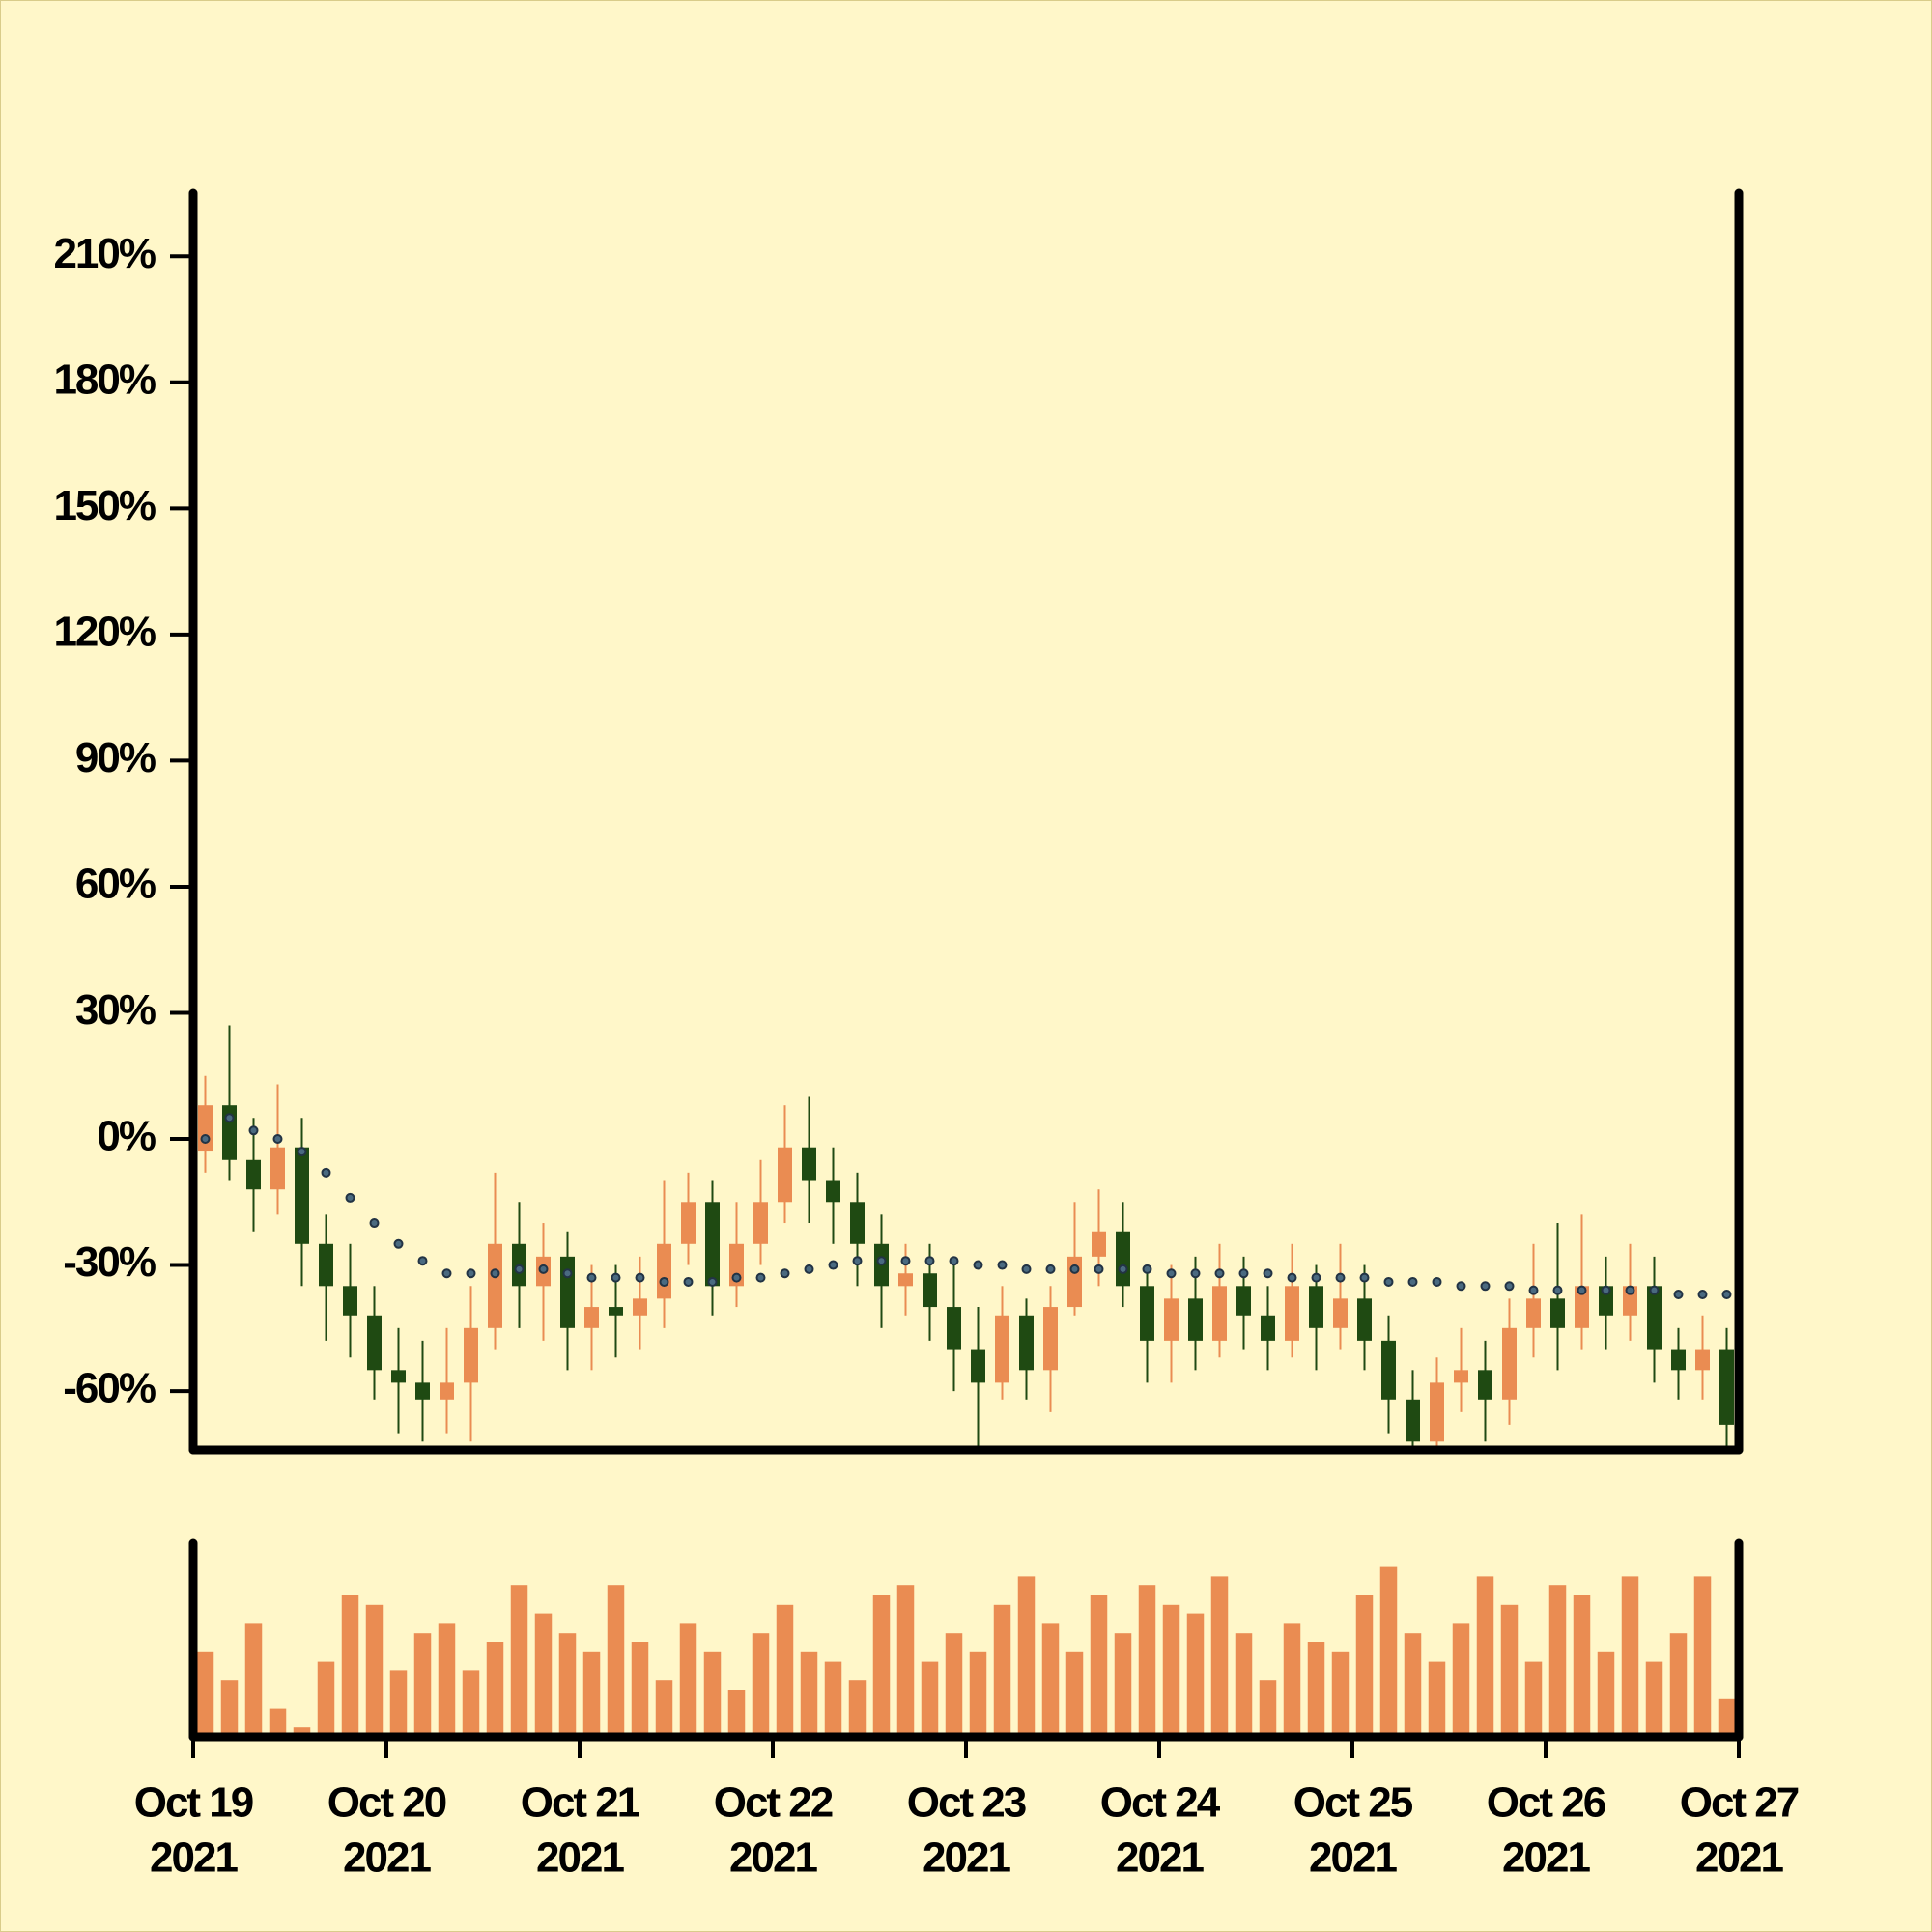 Image resolution: width=1932 pixels, height=1932 pixels. What do you see at coordinates (1546, 1803) in the screenshot?
I see `x-tick-label: Oct 26` at bounding box center [1546, 1803].